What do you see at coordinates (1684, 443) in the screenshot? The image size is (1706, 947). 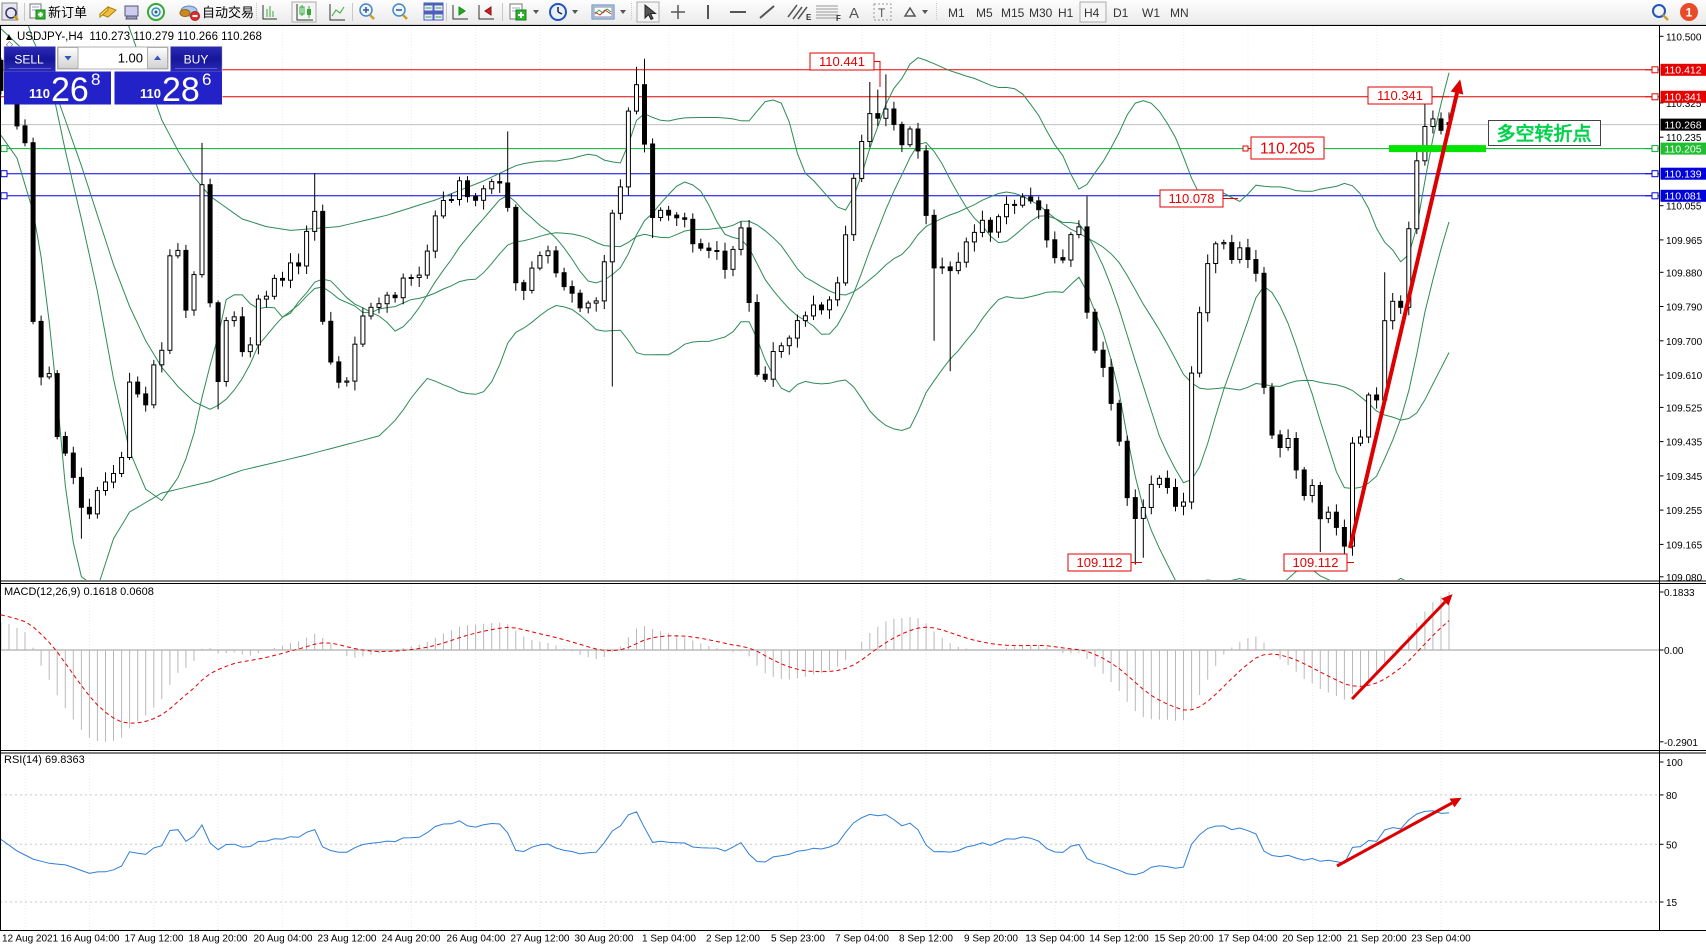 I see `svg-text: 109.435` at bounding box center [1684, 443].